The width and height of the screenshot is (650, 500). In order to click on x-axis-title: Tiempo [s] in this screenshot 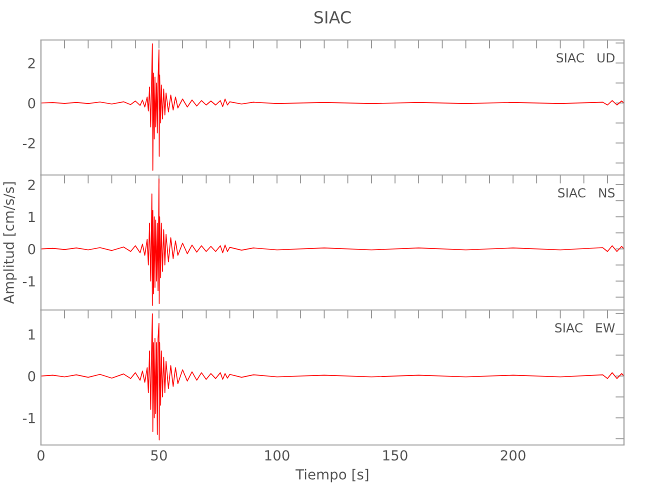, I will do `click(332, 475)`.